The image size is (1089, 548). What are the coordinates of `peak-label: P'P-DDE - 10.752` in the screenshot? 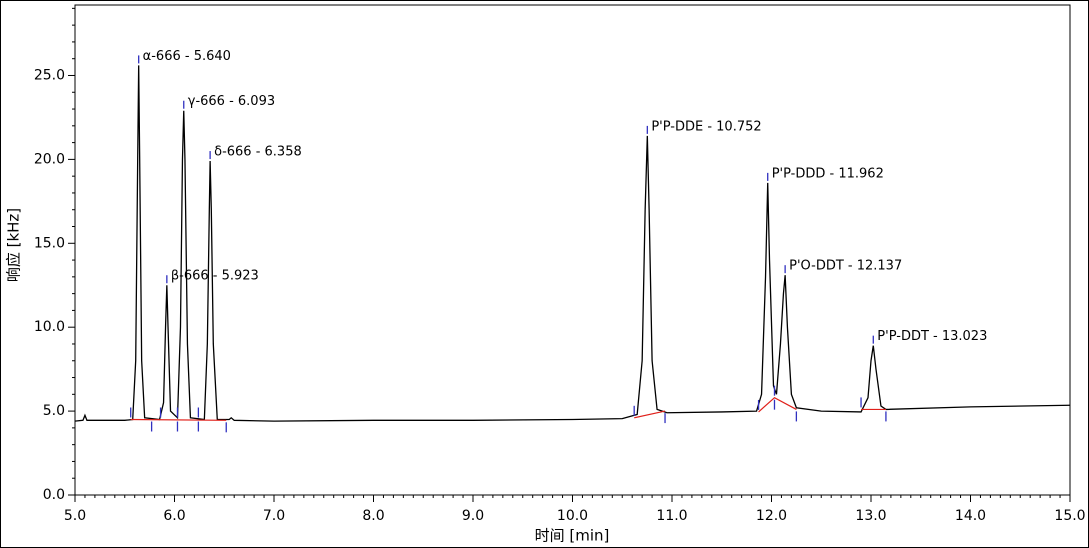 It's located at (706, 126).